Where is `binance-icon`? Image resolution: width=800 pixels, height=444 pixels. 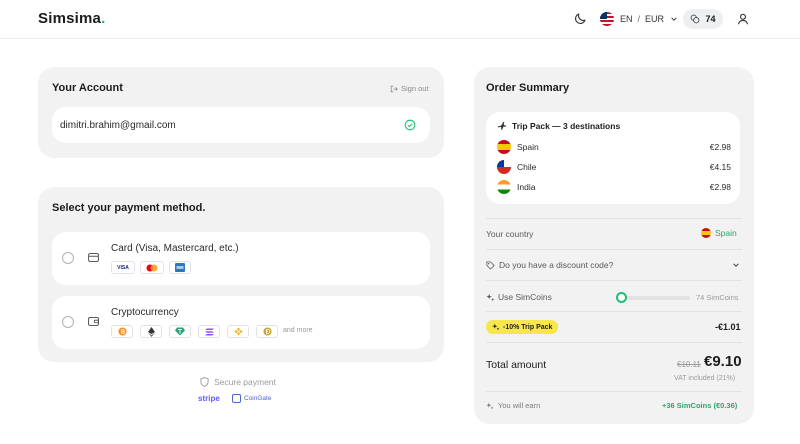 binance-icon is located at coordinates (238, 331).